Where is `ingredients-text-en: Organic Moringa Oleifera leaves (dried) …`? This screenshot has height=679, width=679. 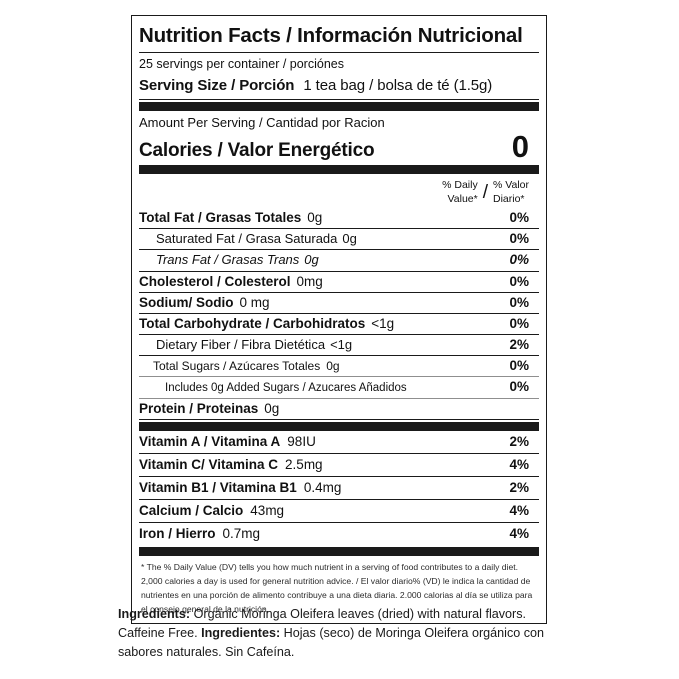 ingredients-text-en: Organic Moringa Oleifera leaves (dried) … is located at coordinates (322, 624).